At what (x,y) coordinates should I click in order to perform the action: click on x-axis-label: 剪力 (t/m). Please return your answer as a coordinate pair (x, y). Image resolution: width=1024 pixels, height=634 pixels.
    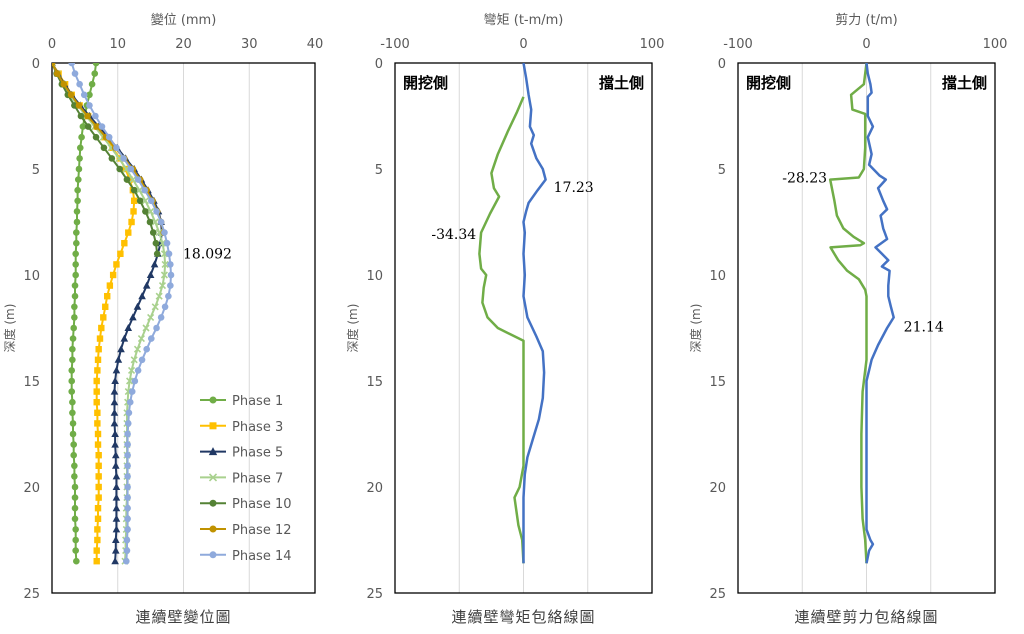
    Looking at the image, I should click on (866, 20).